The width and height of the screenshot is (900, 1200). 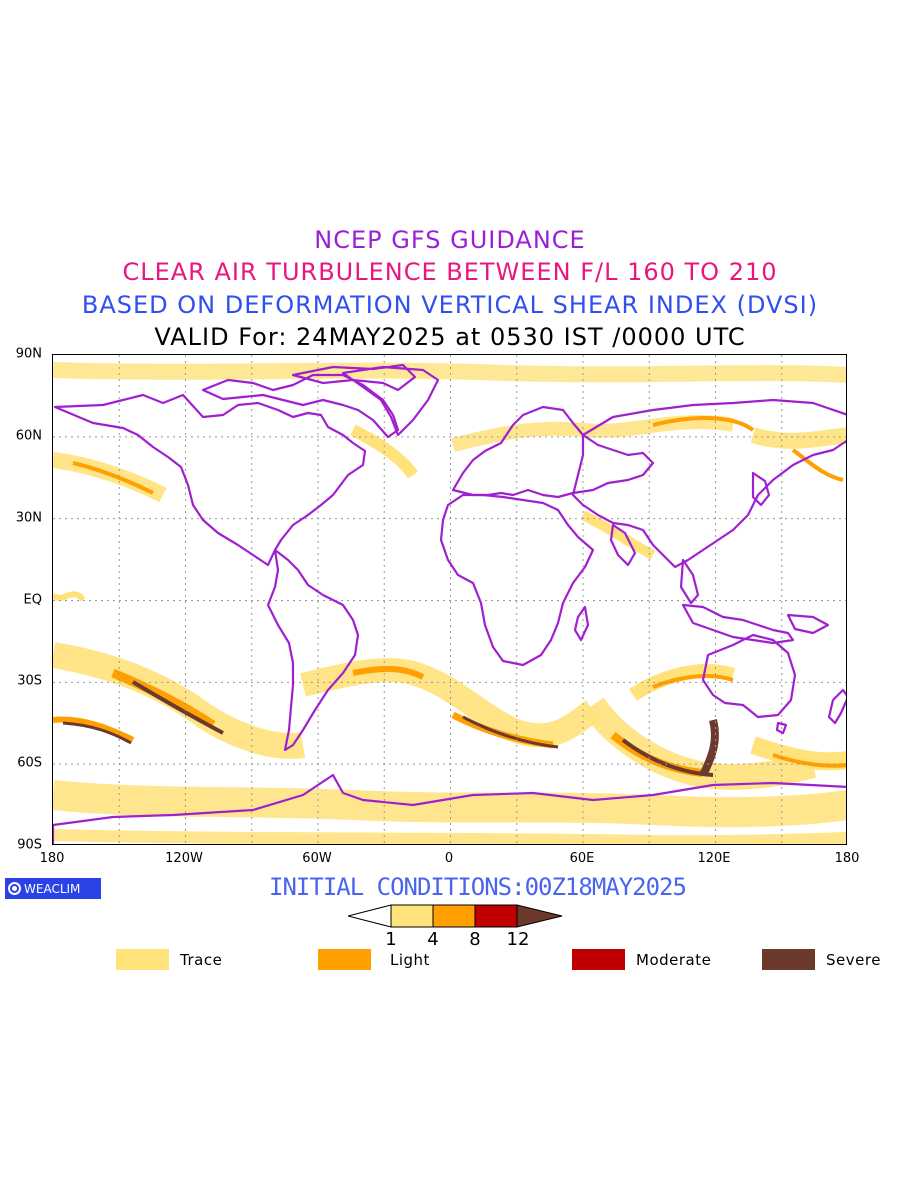 I want to click on legend-label-severe: Severe, so click(x=853, y=960).